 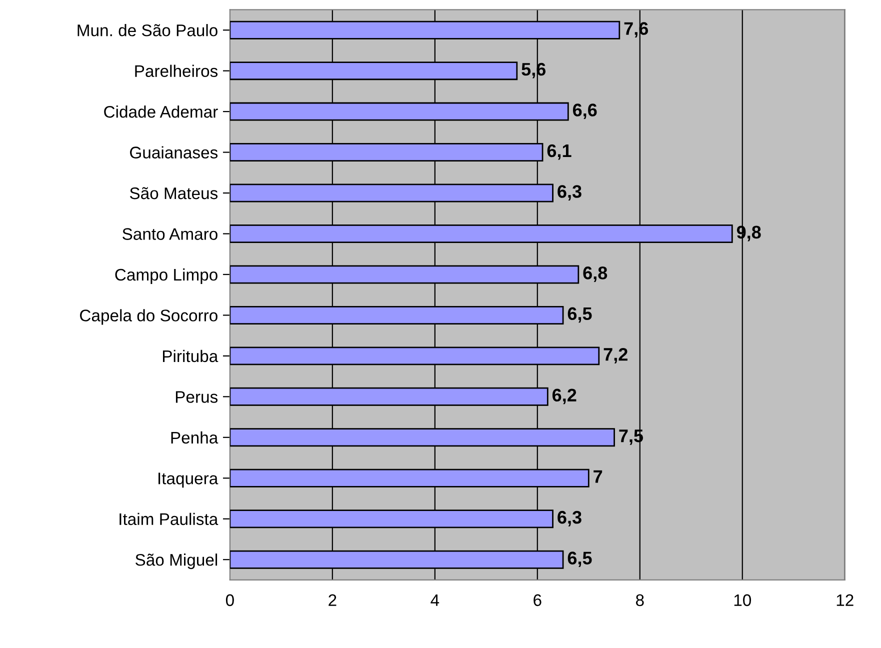 What do you see at coordinates (166, 276) in the screenshot?
I see `y-tick-label: Campo Limpo` at bounding box center [166, 276].